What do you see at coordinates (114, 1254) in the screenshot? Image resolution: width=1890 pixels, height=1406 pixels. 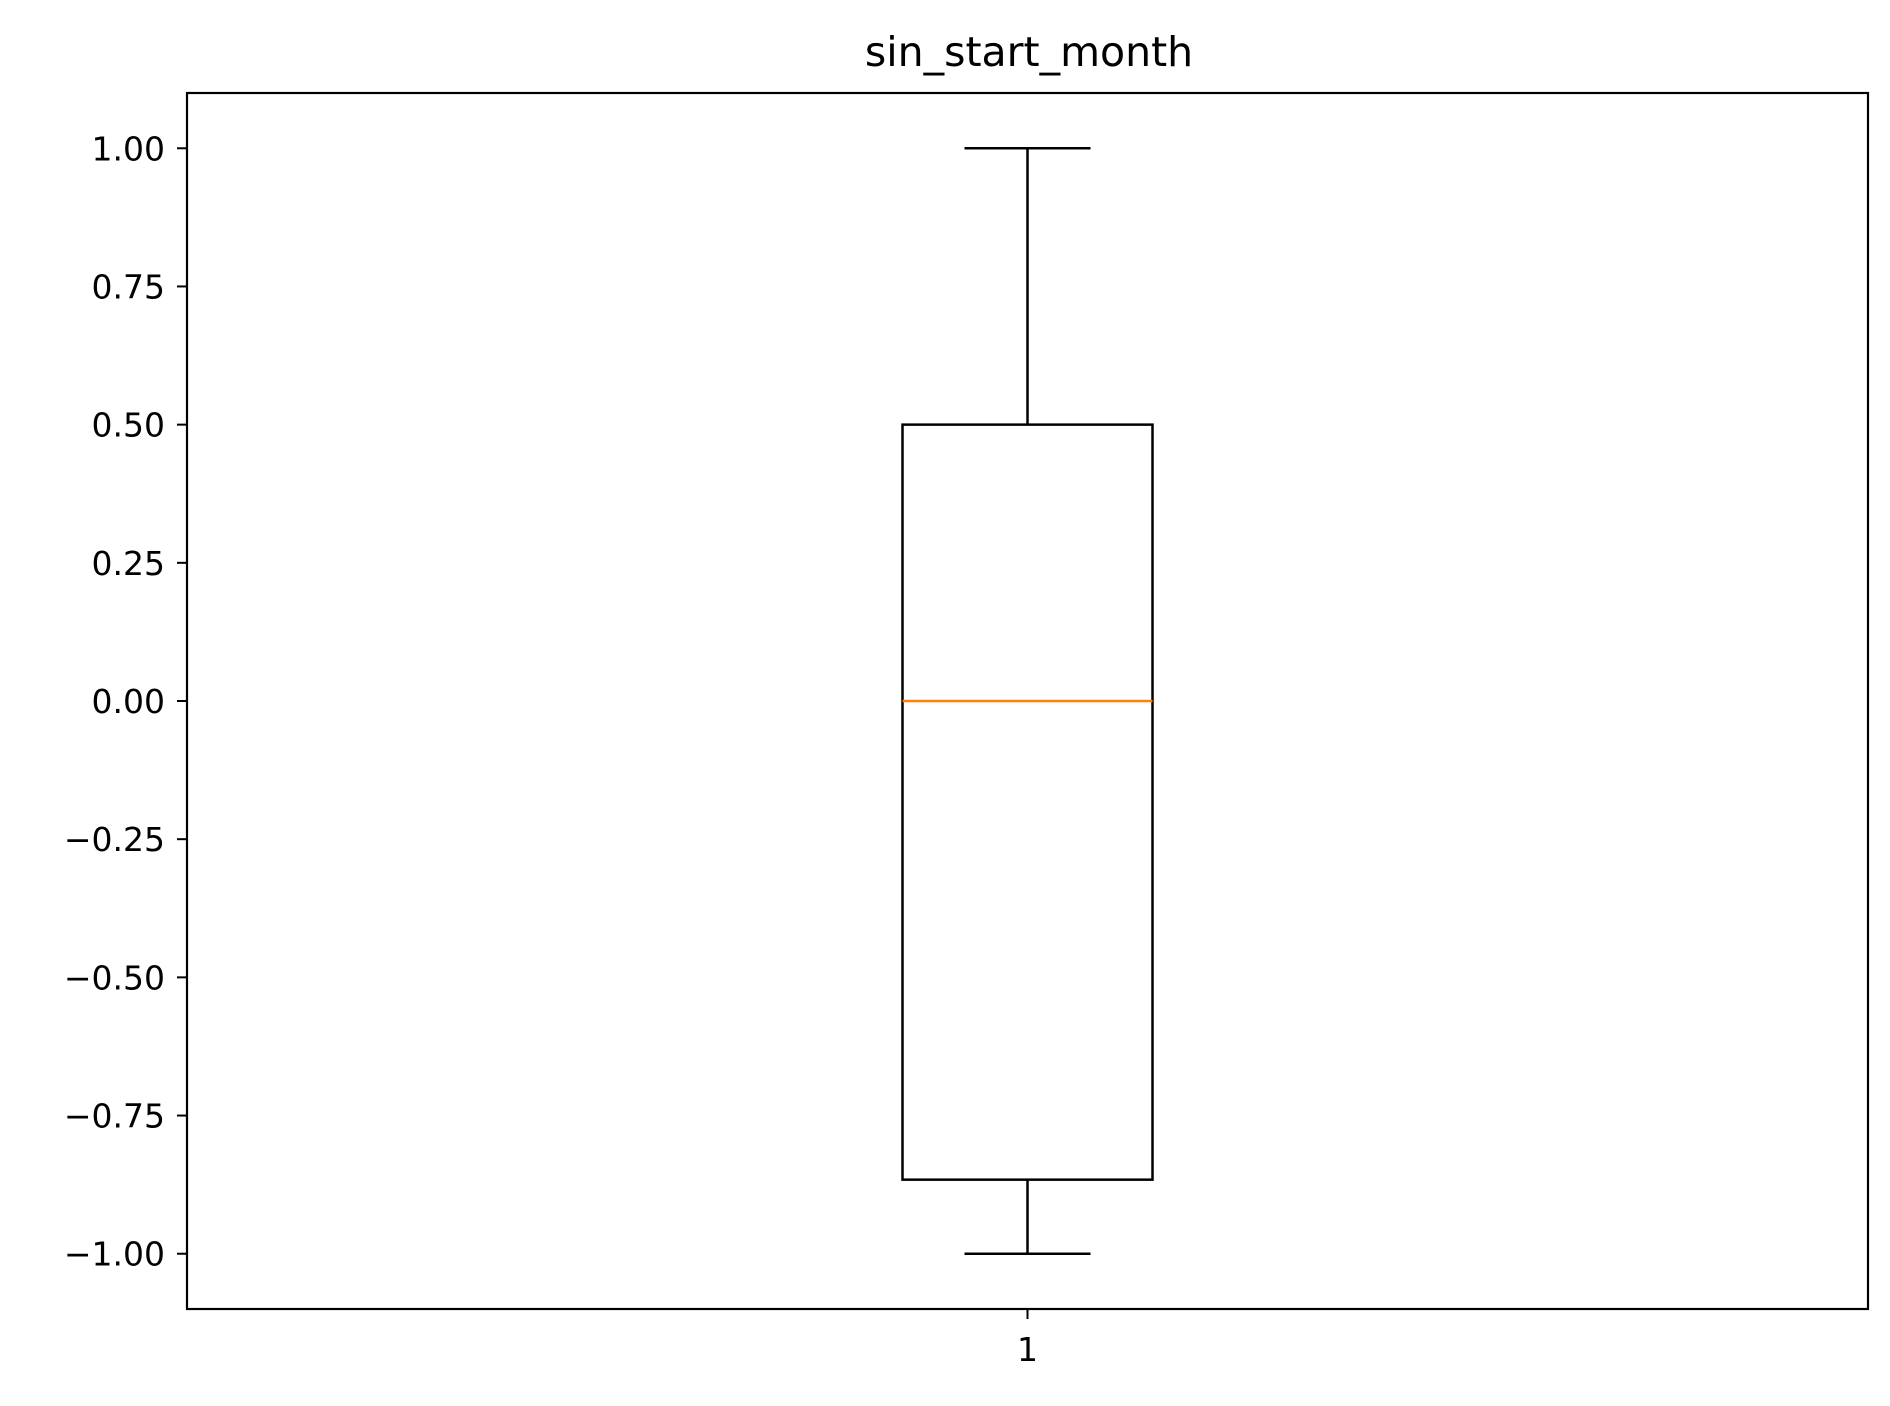 I see `y-tick-label: −1.00` at bounding box center [114, 1254].